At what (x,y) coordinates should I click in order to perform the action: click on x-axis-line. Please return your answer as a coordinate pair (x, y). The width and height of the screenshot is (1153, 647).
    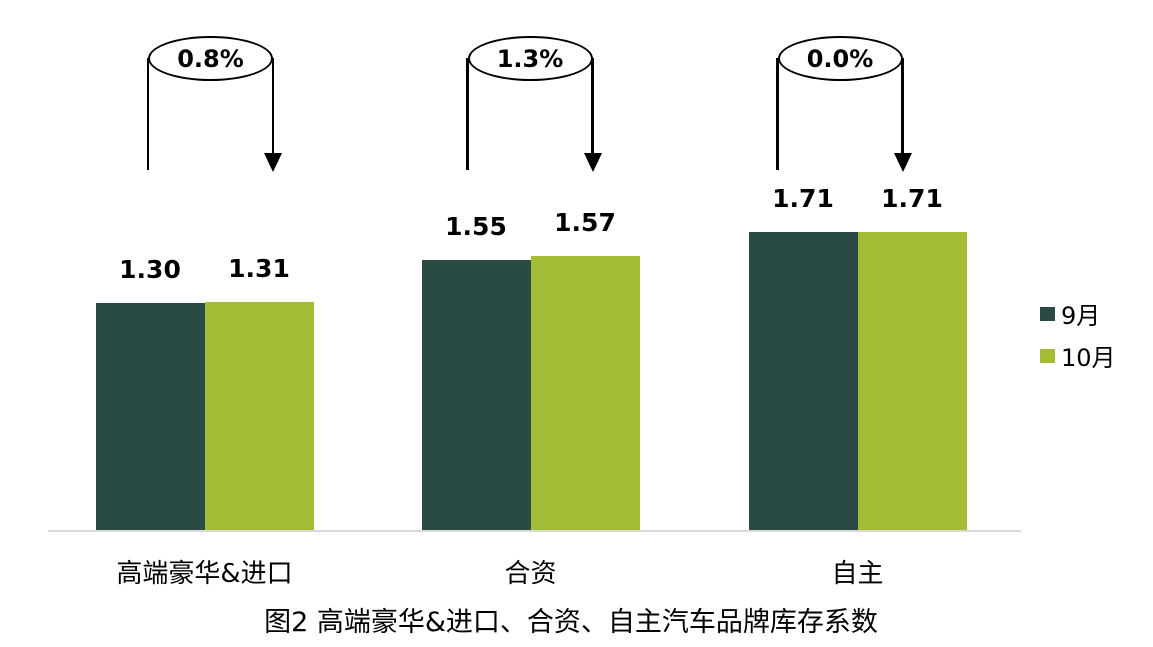
    Looking at the image, I should click on (534, 531).